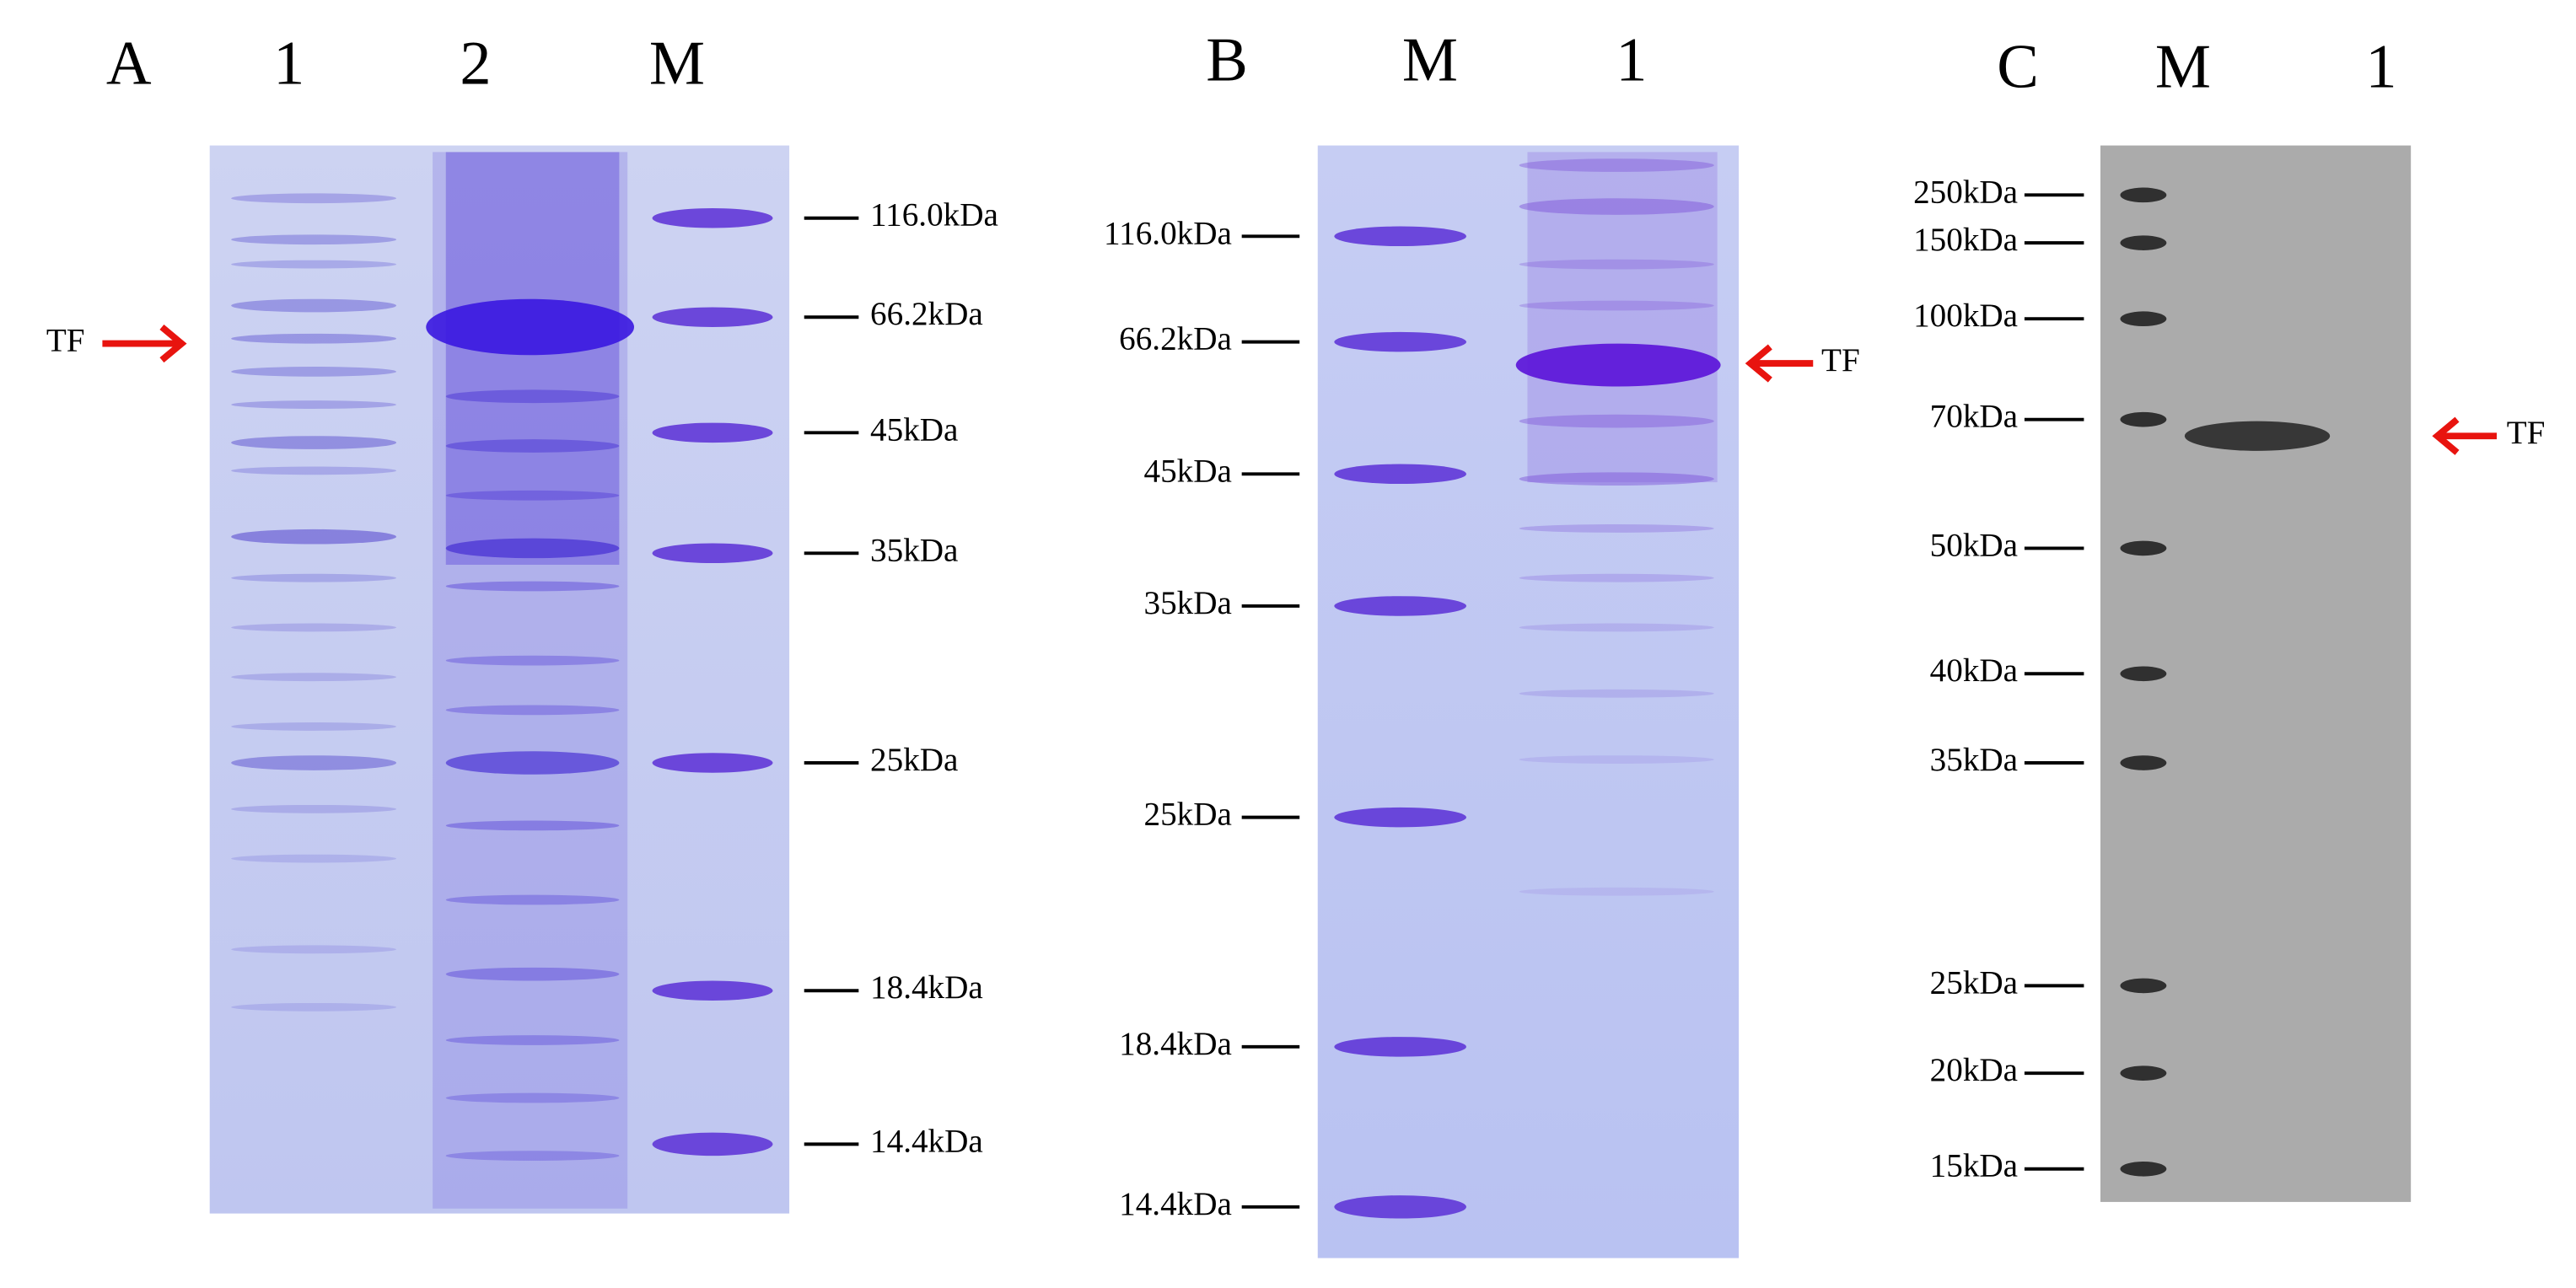 The height and width of the screenshot is (1288, 2576). Describe the element at coordinates (475, 64) in the screenshot. I see `lane-label: 2` at that location.